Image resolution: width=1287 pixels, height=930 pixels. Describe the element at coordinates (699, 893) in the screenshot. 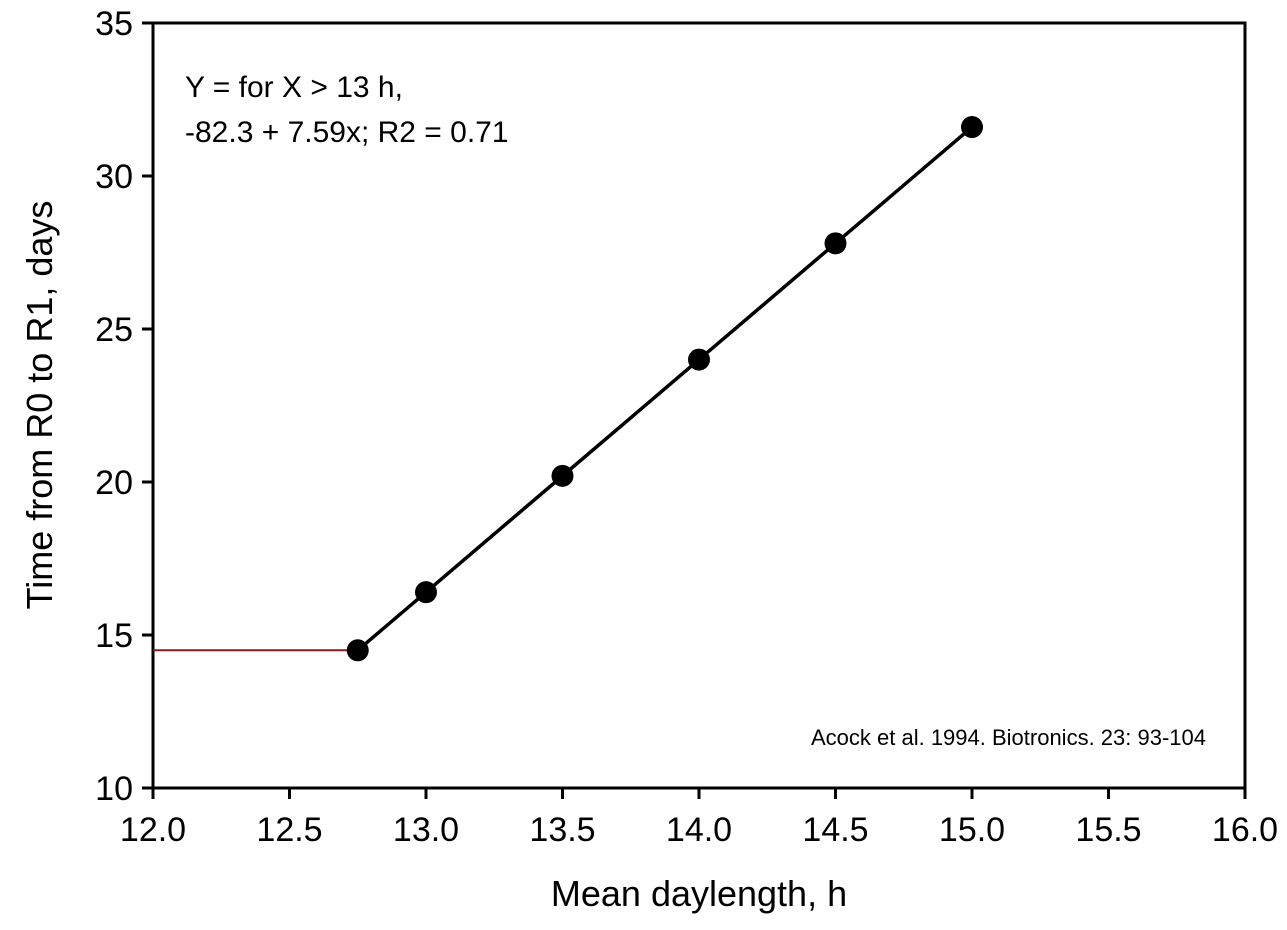

I see `x-axis-title: Mean daylength, h` at that location.